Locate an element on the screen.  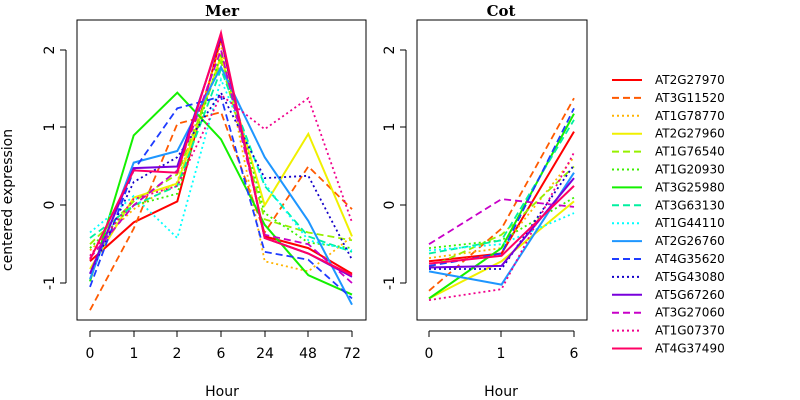
legend-item: AT3G27060 is located at coordinates (668, 313).